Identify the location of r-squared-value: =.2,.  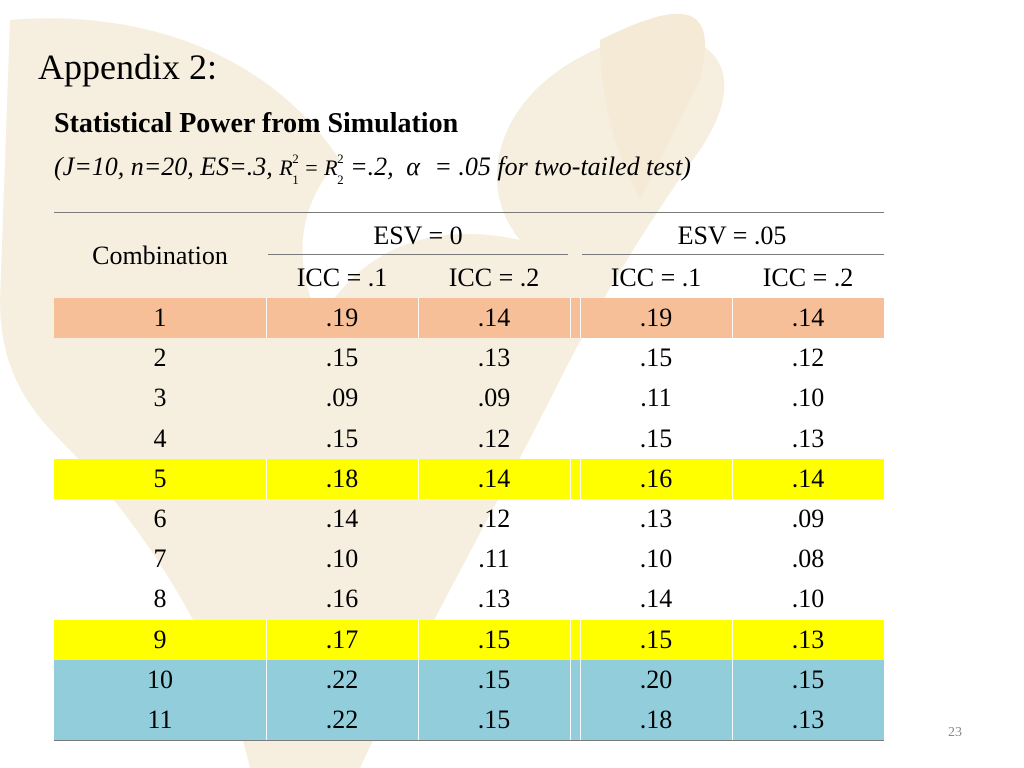
(372, 166).